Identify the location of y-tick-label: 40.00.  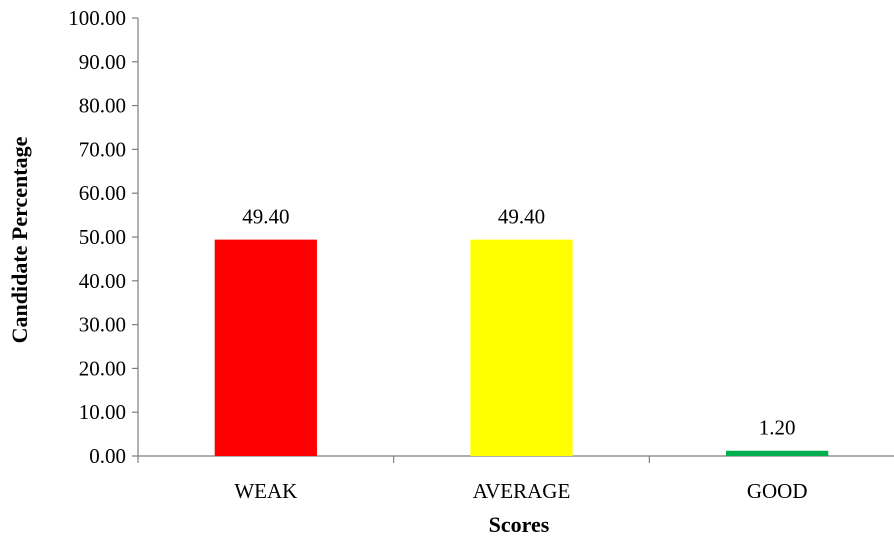
(102, 281).